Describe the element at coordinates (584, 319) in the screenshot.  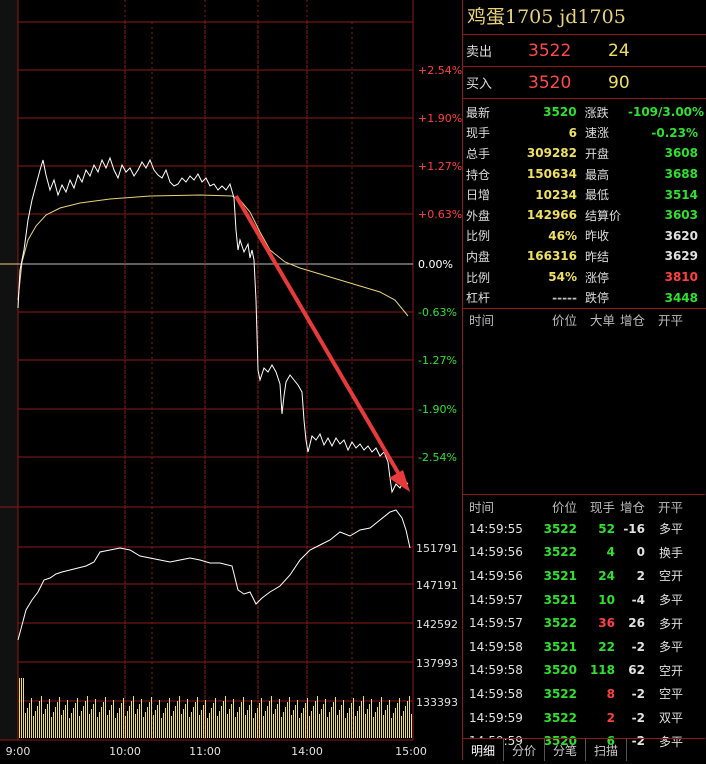
I see `trade-header: 时间 价位 大单 增仓 开平` at that location.